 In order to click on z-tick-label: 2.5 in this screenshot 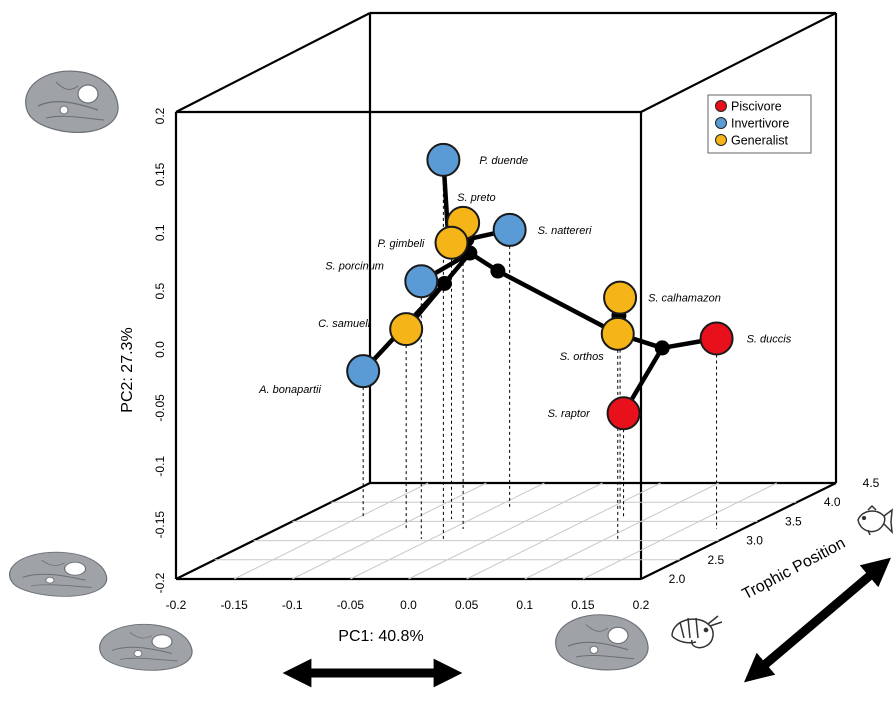, I will do `click(715, 560)`.